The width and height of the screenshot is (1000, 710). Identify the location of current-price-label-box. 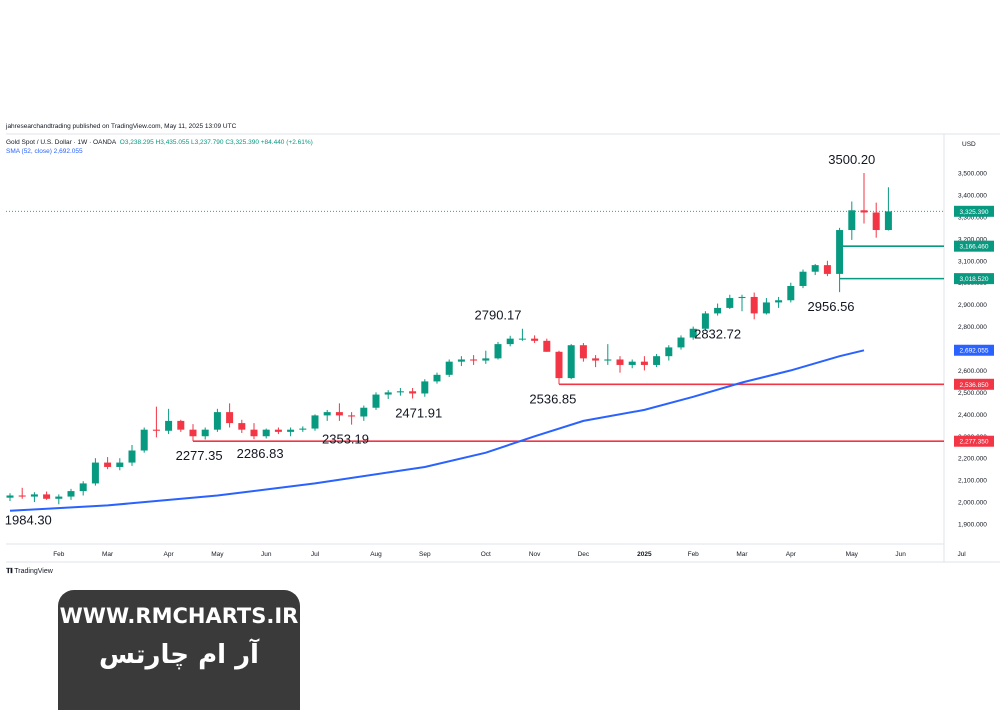
(974, 211).